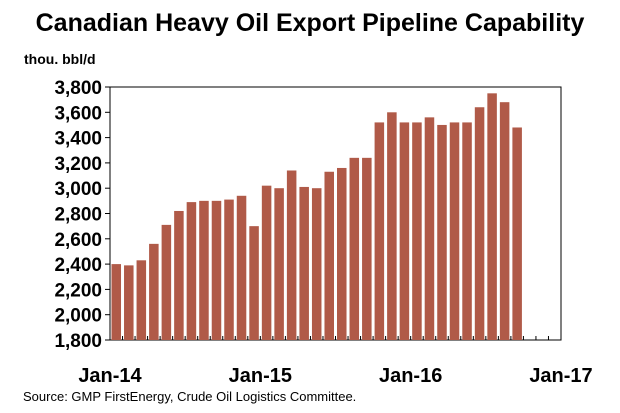 This screenshot has width=620, height=413. What do you see at coordinates (78, 88) in the screenshot?
I see `y-tick-label: 3,800` at bounding box center [78, 88].